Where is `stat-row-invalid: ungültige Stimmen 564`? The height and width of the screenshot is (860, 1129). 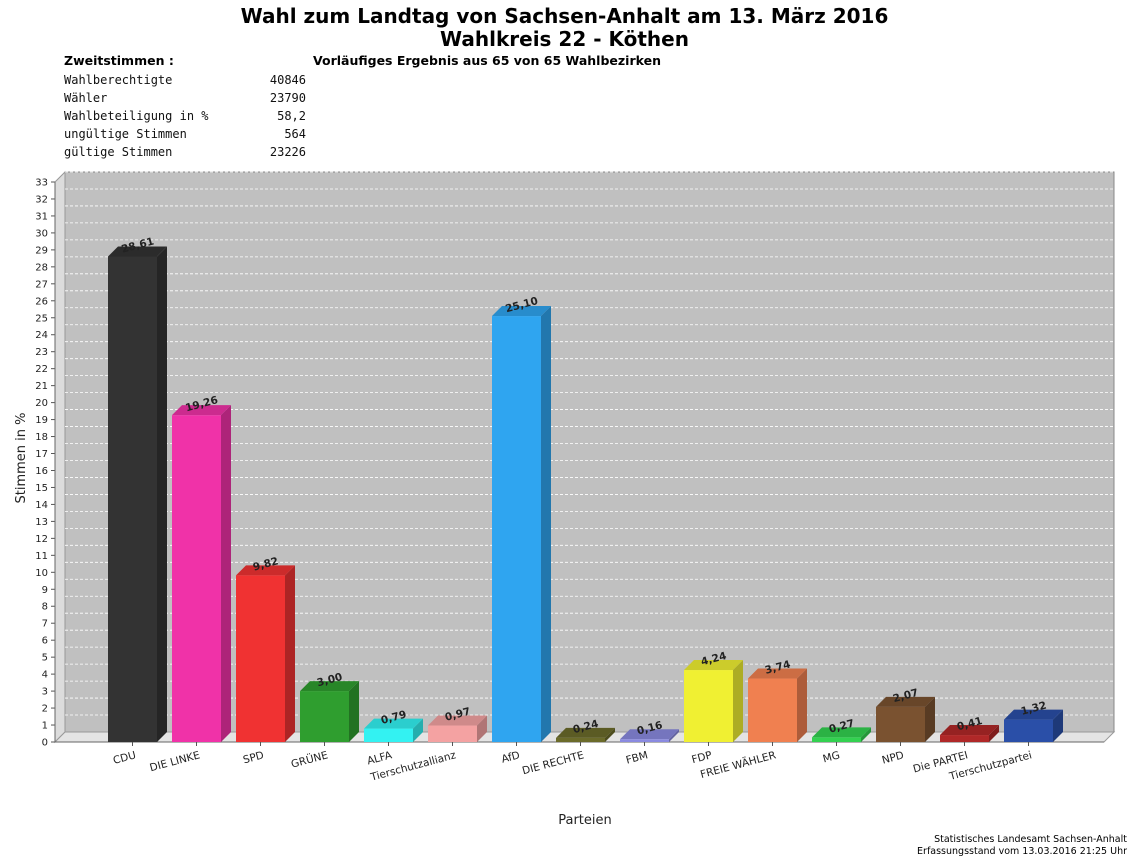
stat-row-invalid: ungültige Stimmen 564 is located at coordinates (185, 136).